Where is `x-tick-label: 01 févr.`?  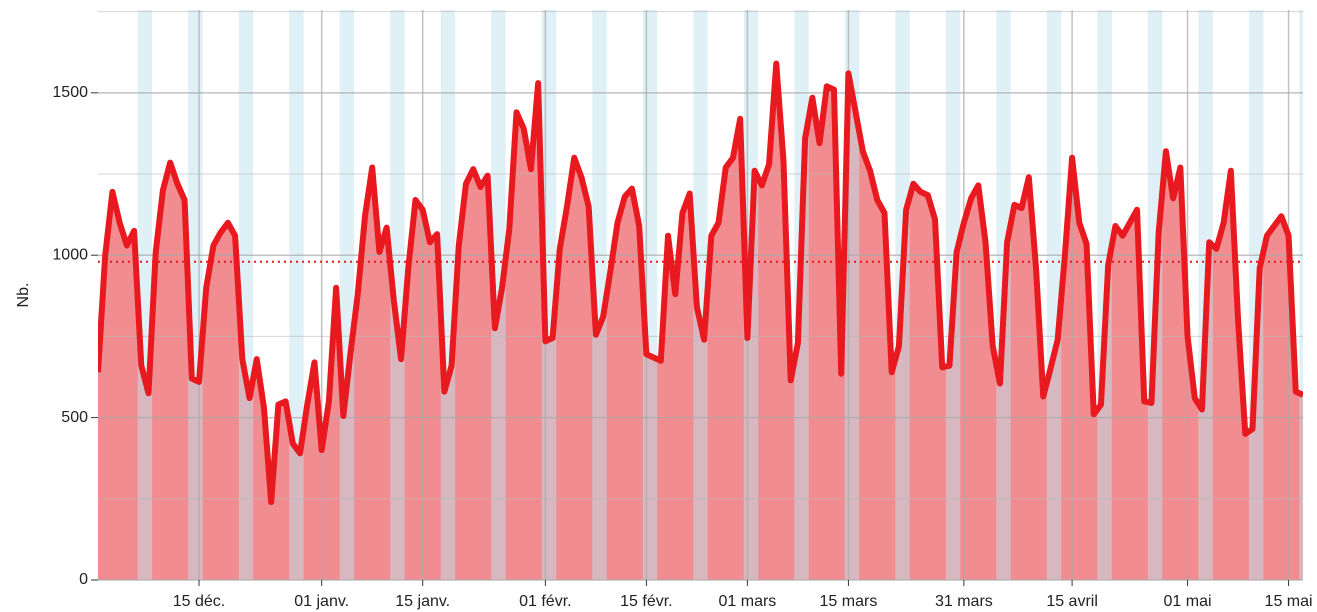
x-tick-label: 01 févr. is located at coordinates (545, 601).